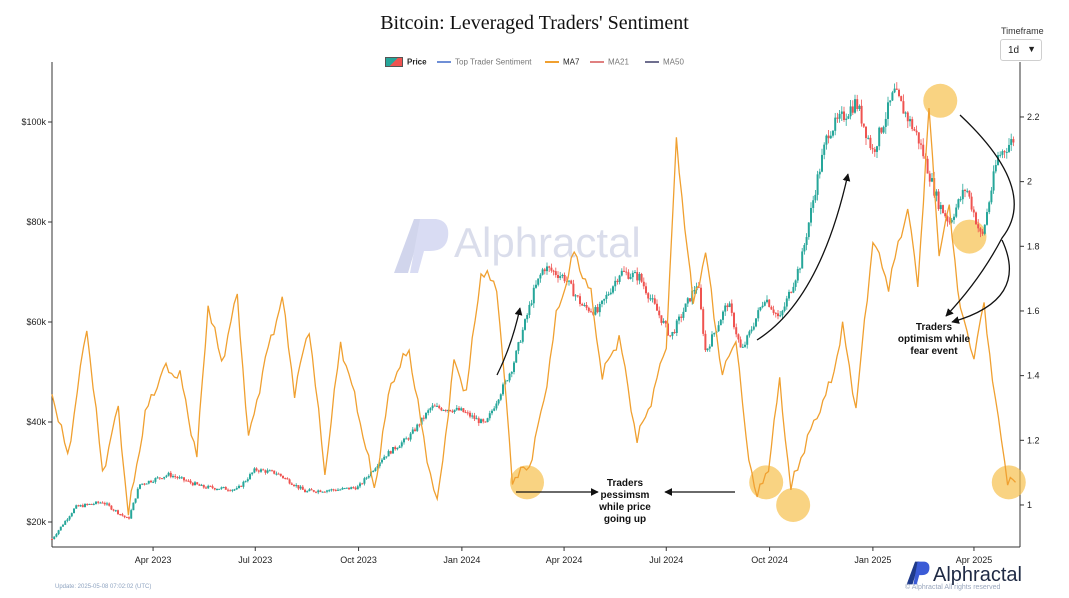 This screenshot has width=1069, height=598. Describe the element at coordinates (562, 61) in the screenshot. I see `legend-item-ma7: MA7` at that location.